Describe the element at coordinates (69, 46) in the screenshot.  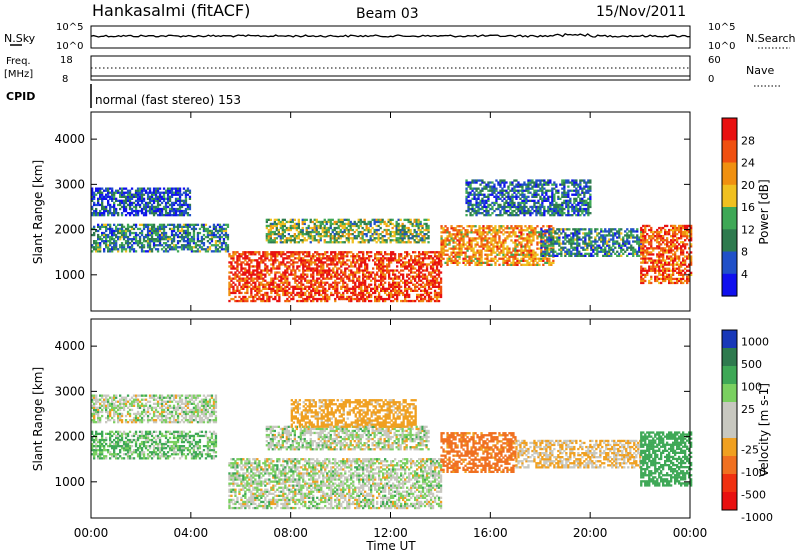
I see `nsky-tick-bottom: 10^0` at that location.